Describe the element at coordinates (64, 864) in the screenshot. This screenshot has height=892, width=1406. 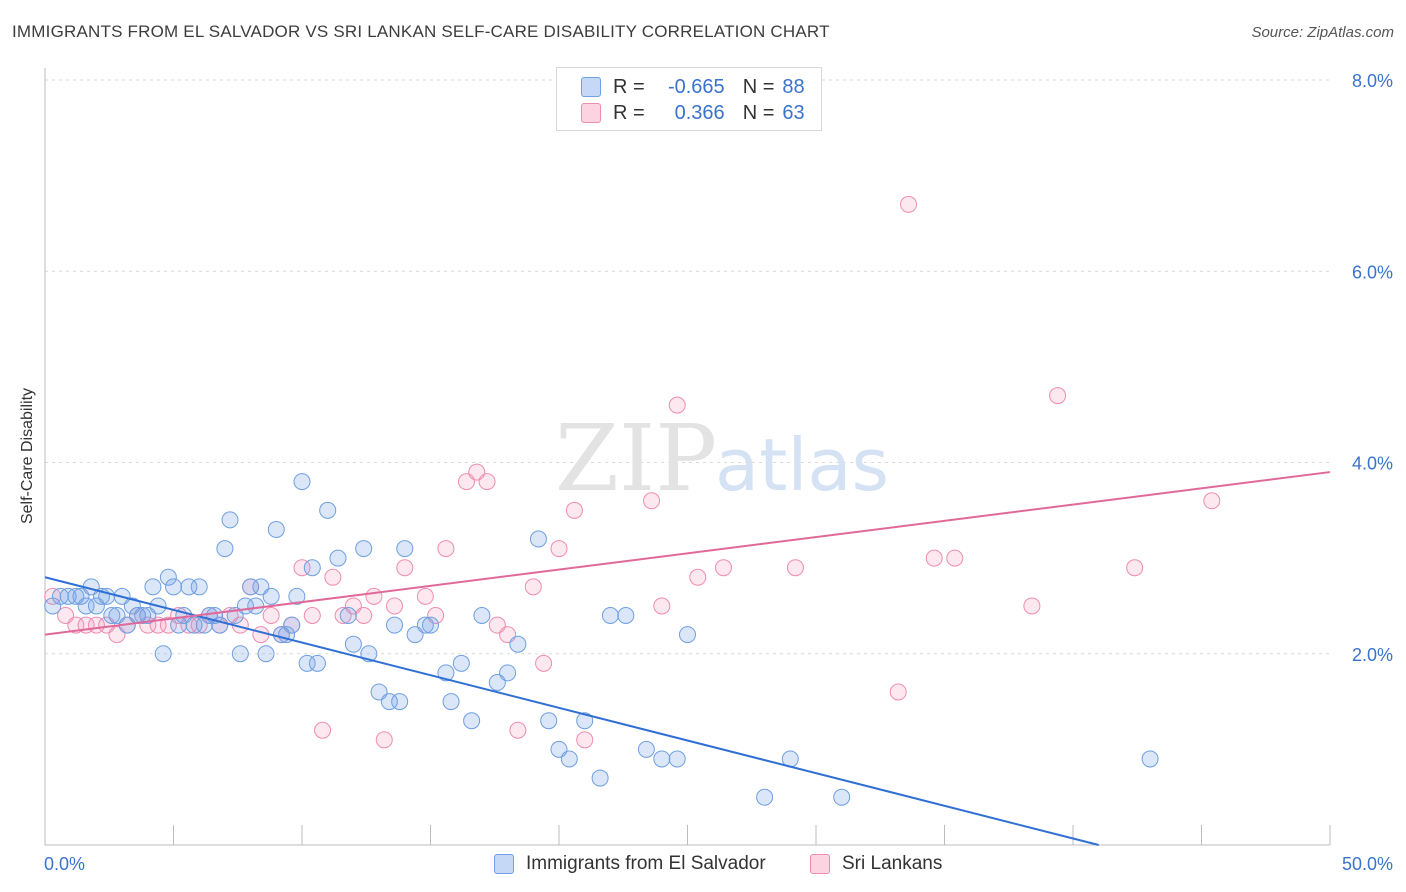
I see `x-tick-label: 0.0%` at that location.